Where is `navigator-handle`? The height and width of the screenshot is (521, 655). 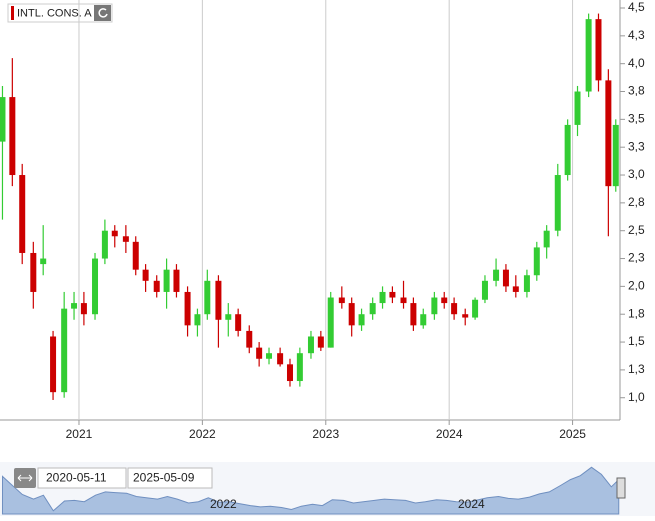 navigator-handle is located at coordinates (621, 488).